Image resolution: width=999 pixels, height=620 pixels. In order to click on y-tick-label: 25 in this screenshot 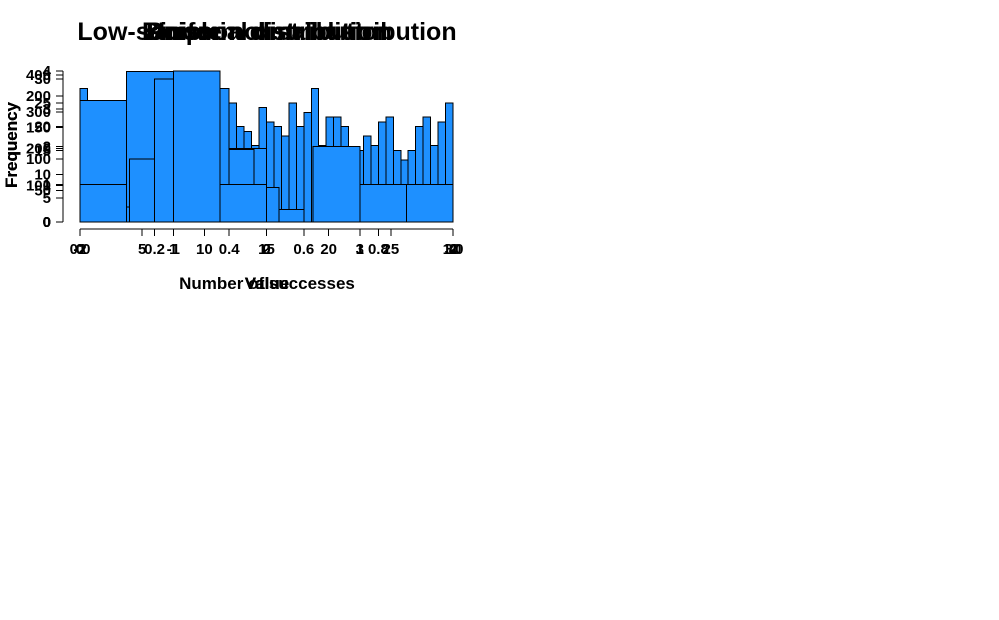, I will do `click(42, 103)`.